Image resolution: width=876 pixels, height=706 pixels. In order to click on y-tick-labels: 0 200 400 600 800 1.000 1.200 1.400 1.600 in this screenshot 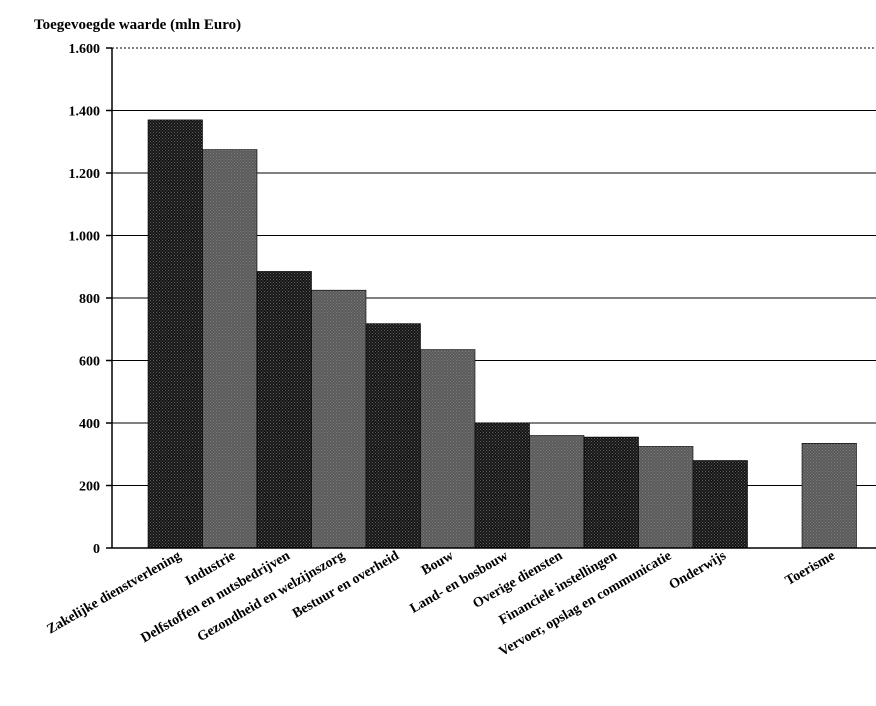, I will do `click(85, 299)`.